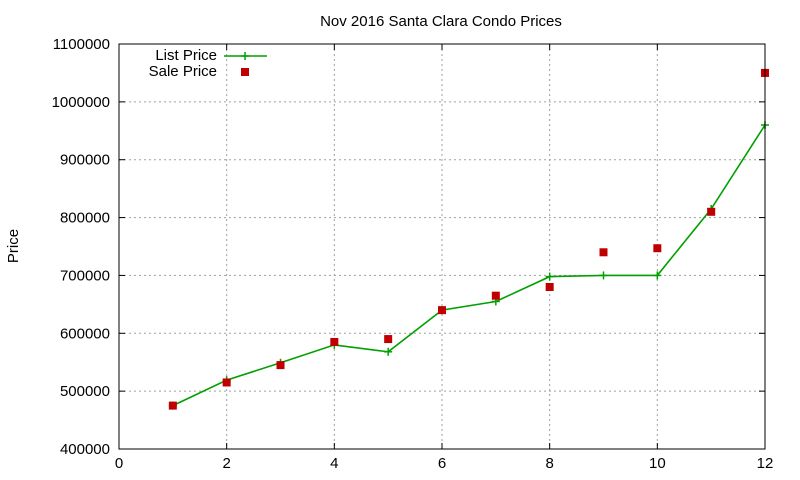  I want to click on x-tick-label: 10, so click(657, 463).